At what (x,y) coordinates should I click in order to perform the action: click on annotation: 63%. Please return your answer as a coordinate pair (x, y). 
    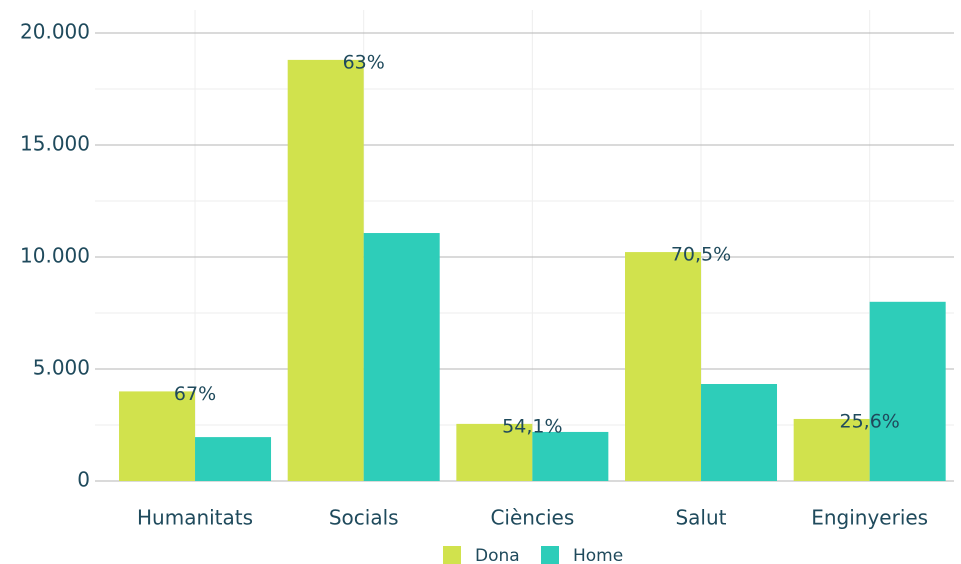
    Looking at the image, I should click on (364, 62).